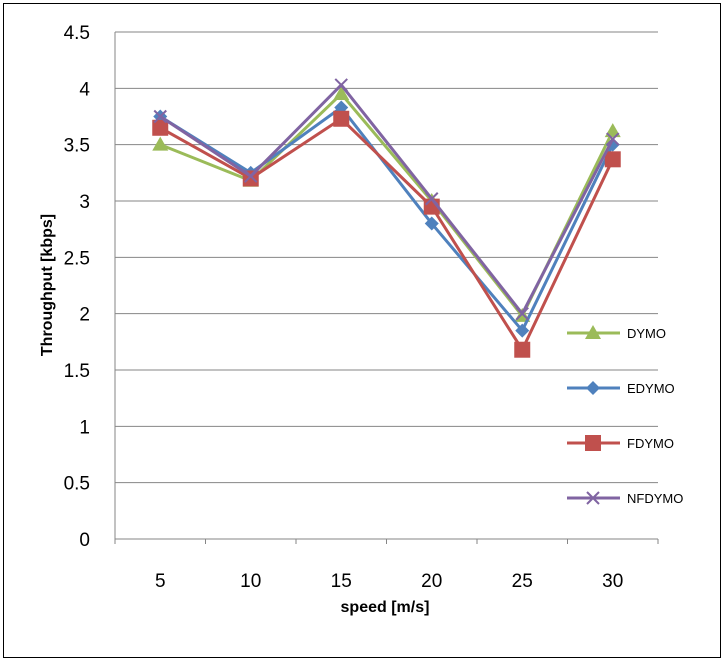  I want to click on y-tick-label: 0.5, so click(77, 484).